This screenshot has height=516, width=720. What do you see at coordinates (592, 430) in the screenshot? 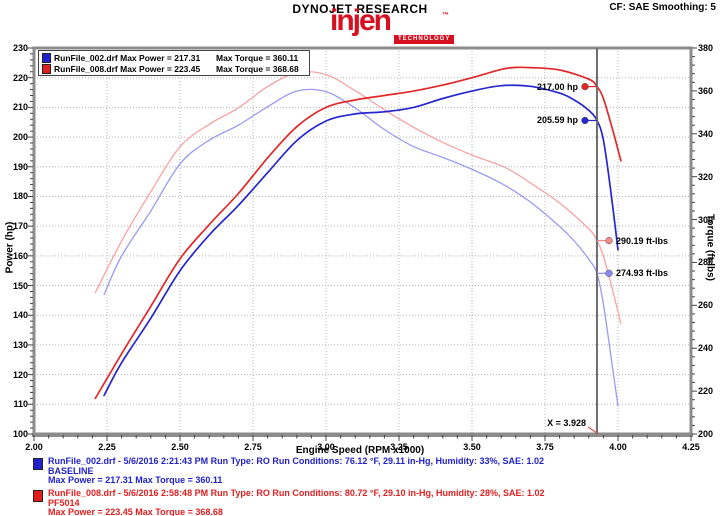
I see `cursor-x-leader` at bounding box center [592, 430].